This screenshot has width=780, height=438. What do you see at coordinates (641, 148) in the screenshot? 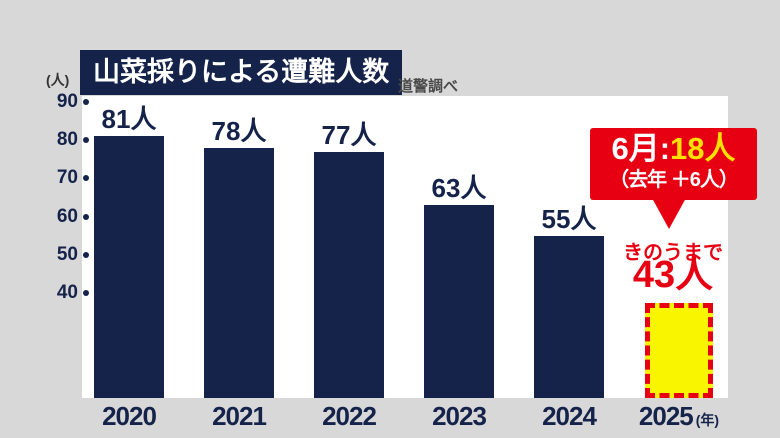
I see `callout-month-label: 6月:` at bounding box center [641, 148].